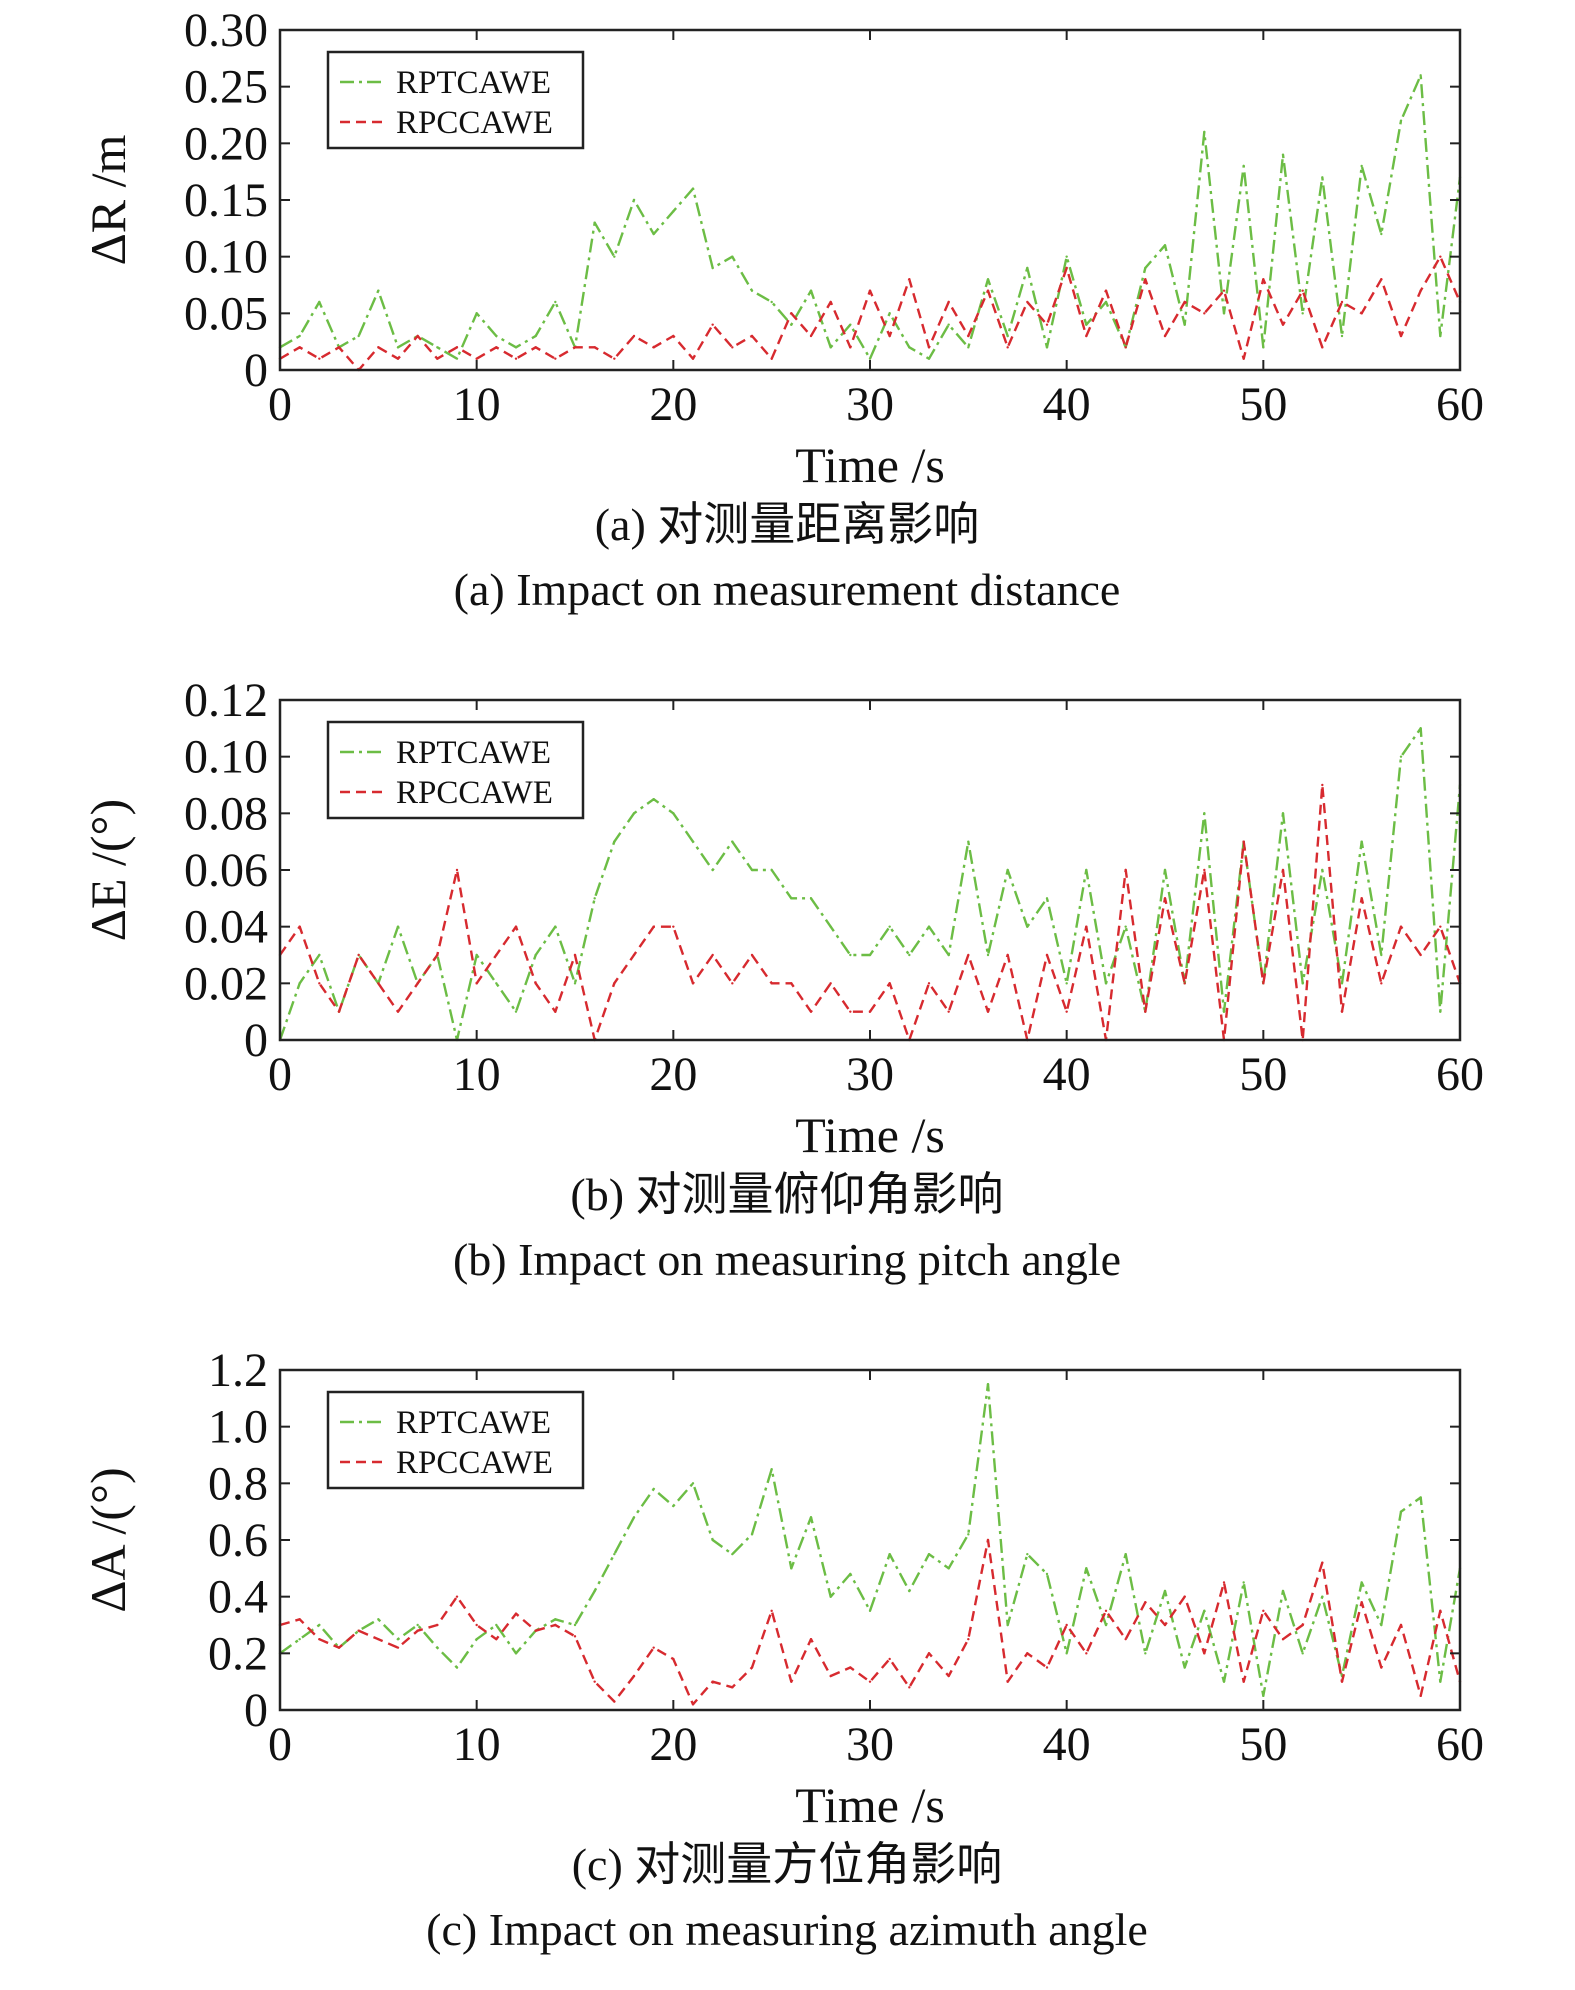 The image size is (1575, 1990). I want to click on y-tick-label: 1.0, so click(238, 1427).